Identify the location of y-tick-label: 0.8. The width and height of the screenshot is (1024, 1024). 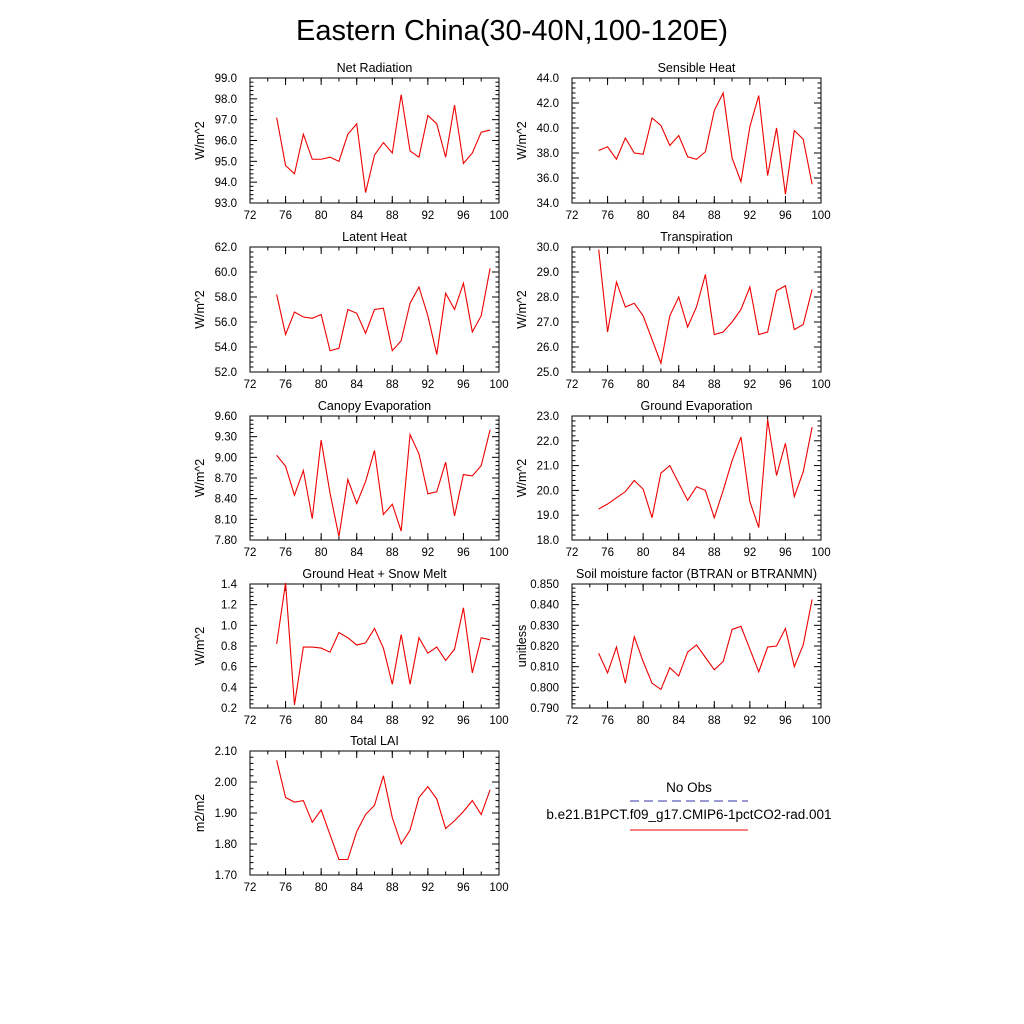
(229, 647).